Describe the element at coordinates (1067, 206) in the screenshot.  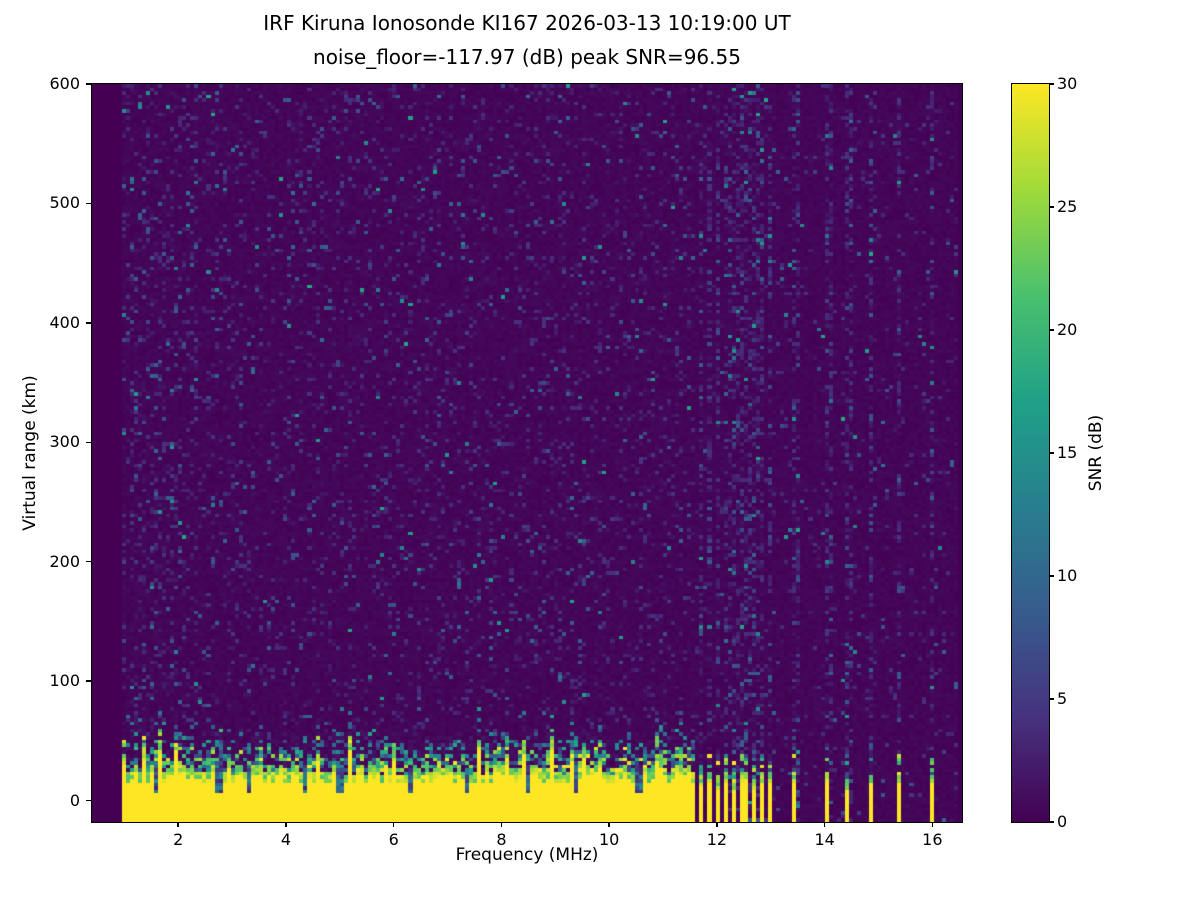
I see `colorbar-tick-label: 25` at that location.